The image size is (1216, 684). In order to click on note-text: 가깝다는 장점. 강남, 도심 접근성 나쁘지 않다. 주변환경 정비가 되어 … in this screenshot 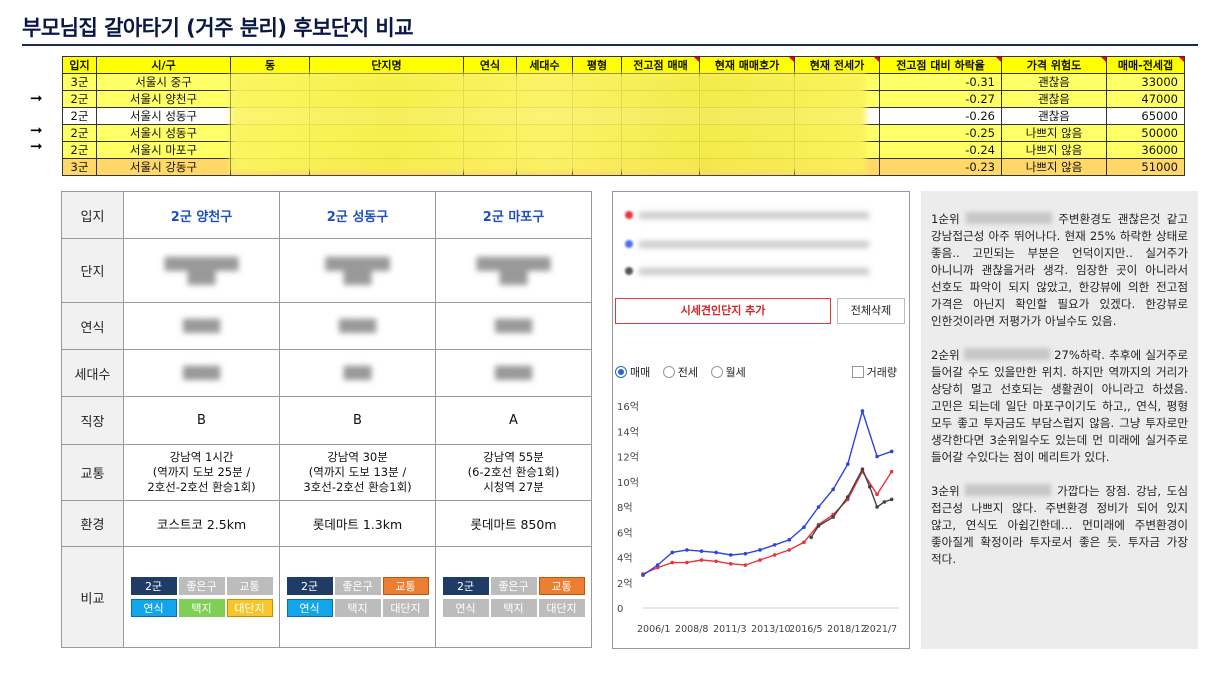, I will do `click(1060, 525)`.